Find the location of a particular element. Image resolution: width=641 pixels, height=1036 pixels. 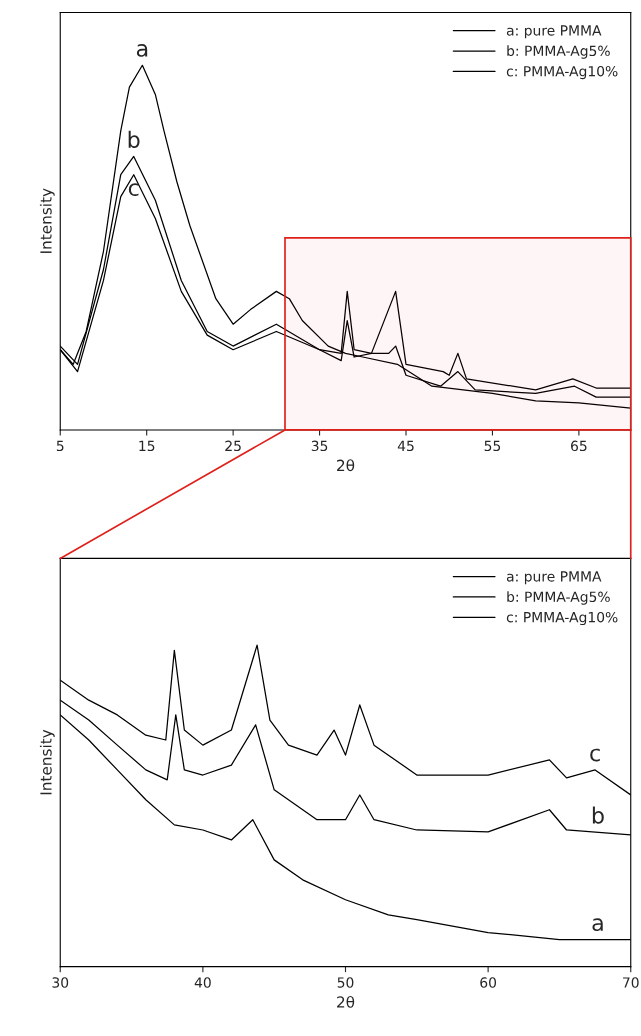

x-tick-label: 25 is located at coordinates (233, 446).